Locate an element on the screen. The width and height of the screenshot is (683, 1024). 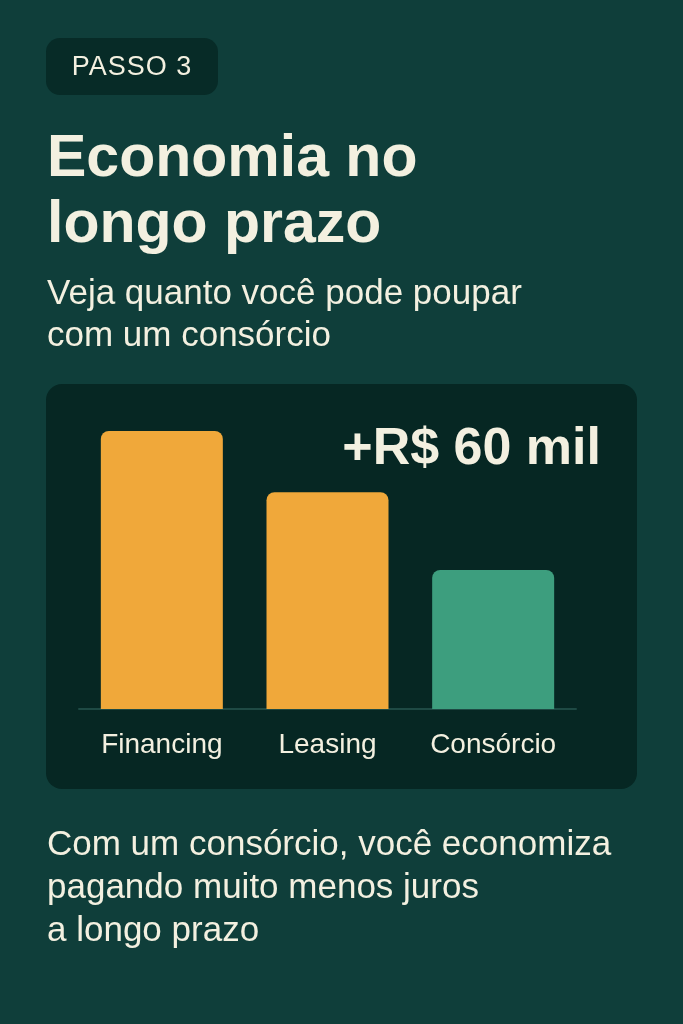
chart-title: Economia no longo prazo is located at coordinates (233, 189).